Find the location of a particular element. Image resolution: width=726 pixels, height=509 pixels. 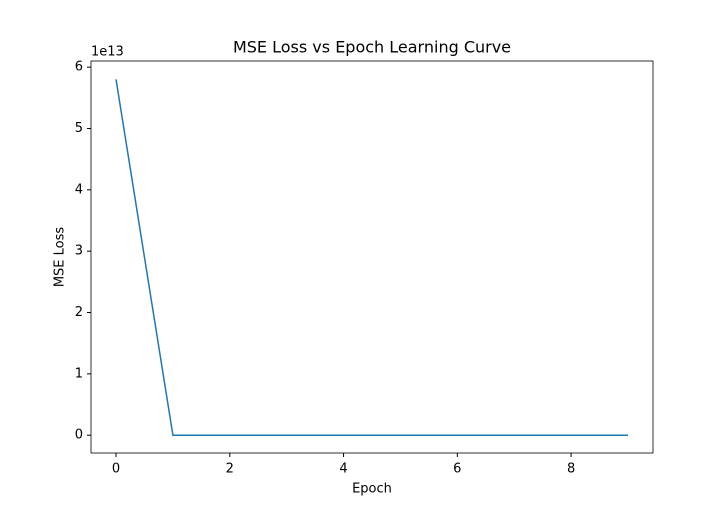

y-tick-label: 5 is located at coordinates (79, 128).